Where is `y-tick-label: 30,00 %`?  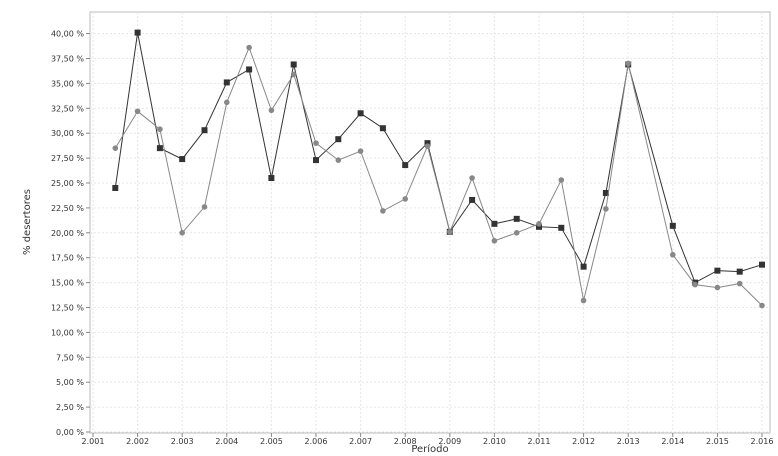 y-tick-label: 30,00 % is located at coordinates (67, 133).